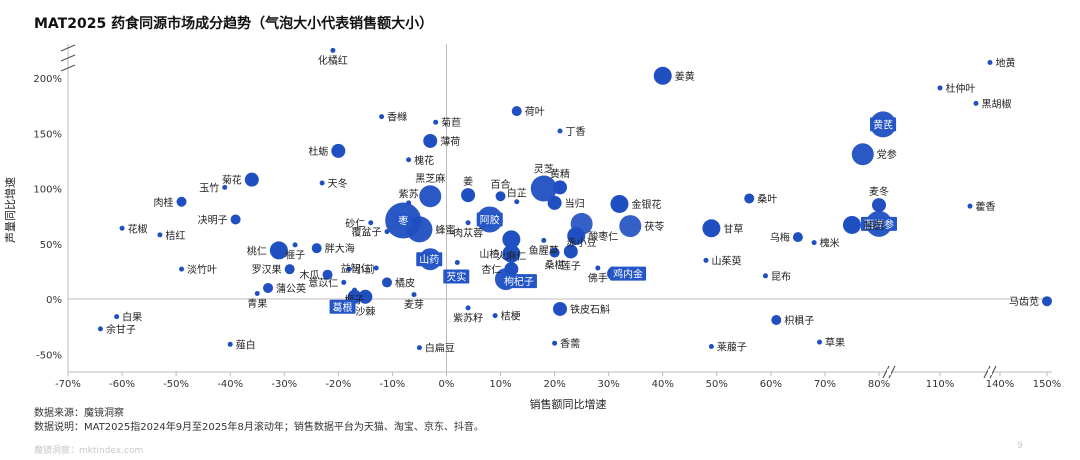  I want to click on point-label: 藿香, so click(986, 206).